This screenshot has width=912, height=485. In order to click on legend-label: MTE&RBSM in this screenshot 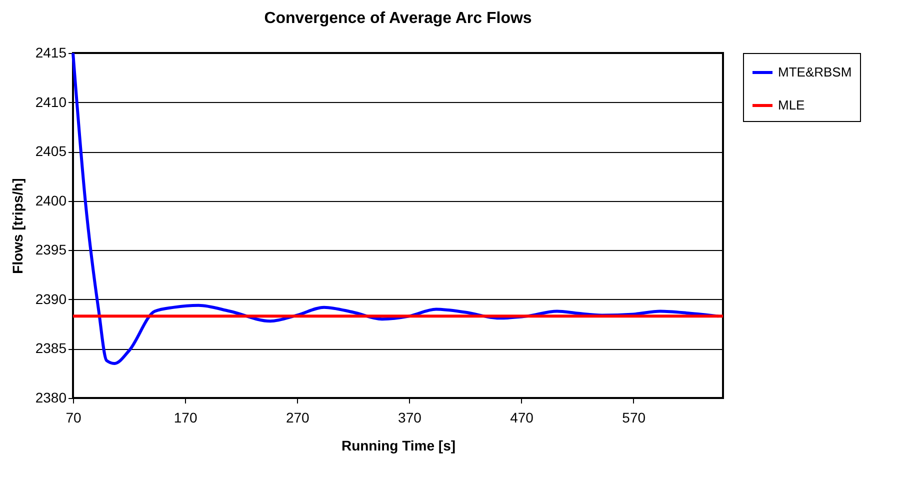, I will do `click(815, 72)`.